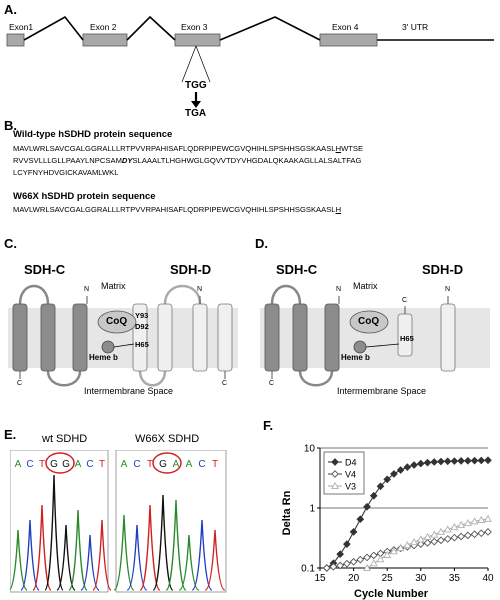 Image resolution: width=500 pixels, height=600 pixels. What do you see at coordinates (415, 27) in the screenshot?
I see `utr-label: 3' UTR` at bounding box center [415, 27].